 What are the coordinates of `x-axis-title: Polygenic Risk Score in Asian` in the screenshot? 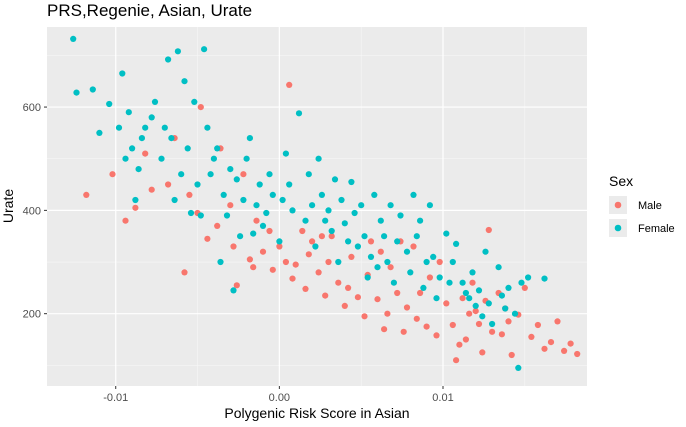 It's located at (316, 413).